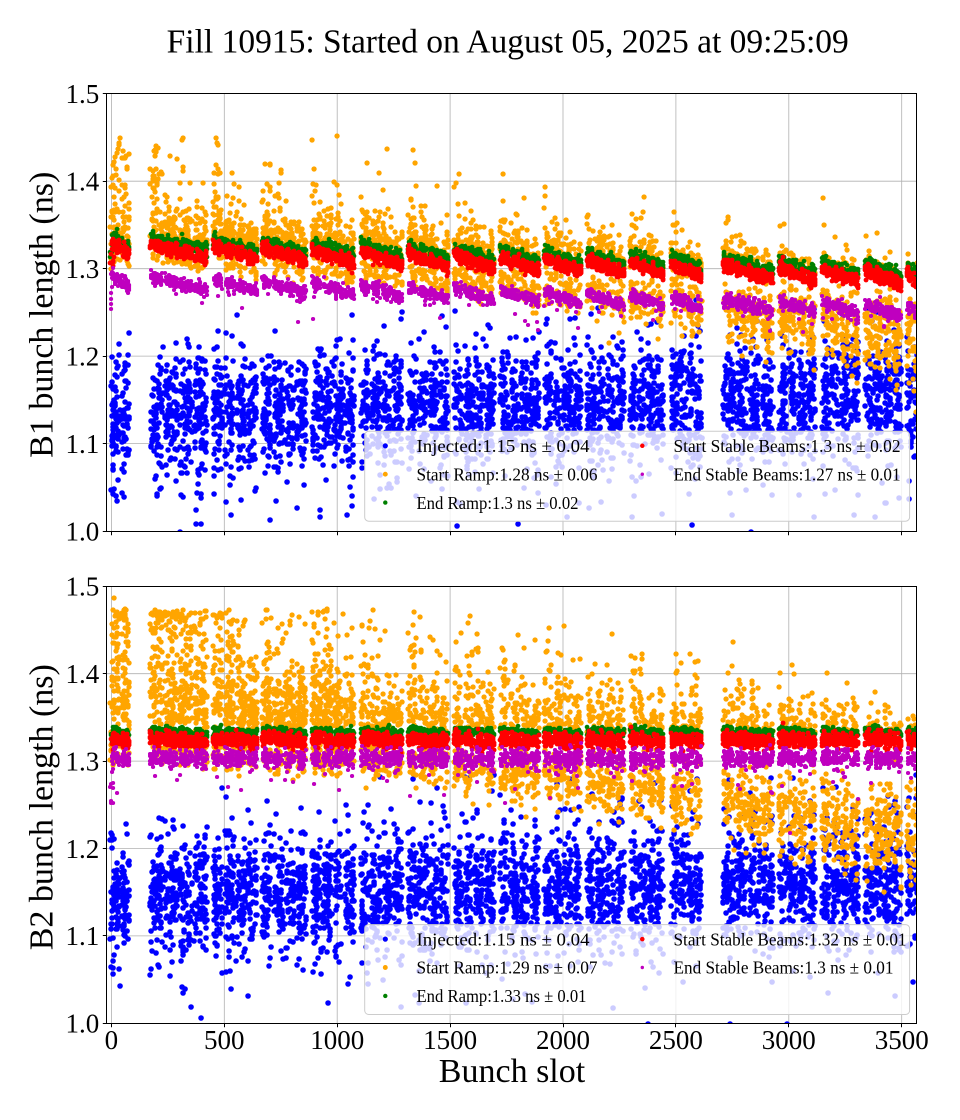 The image size is (960, 1120). What do you see at coordinates (676, 1040) in the screenshot?
I see `svg-text: 2500` at bounding box center [676, 1040].